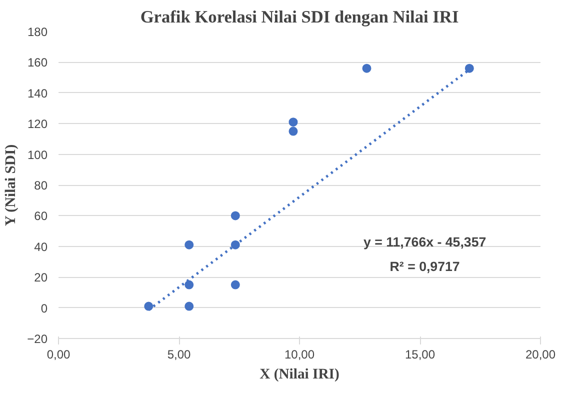  I want to click on annotation: R² = 0,9717, so click(425, 266).